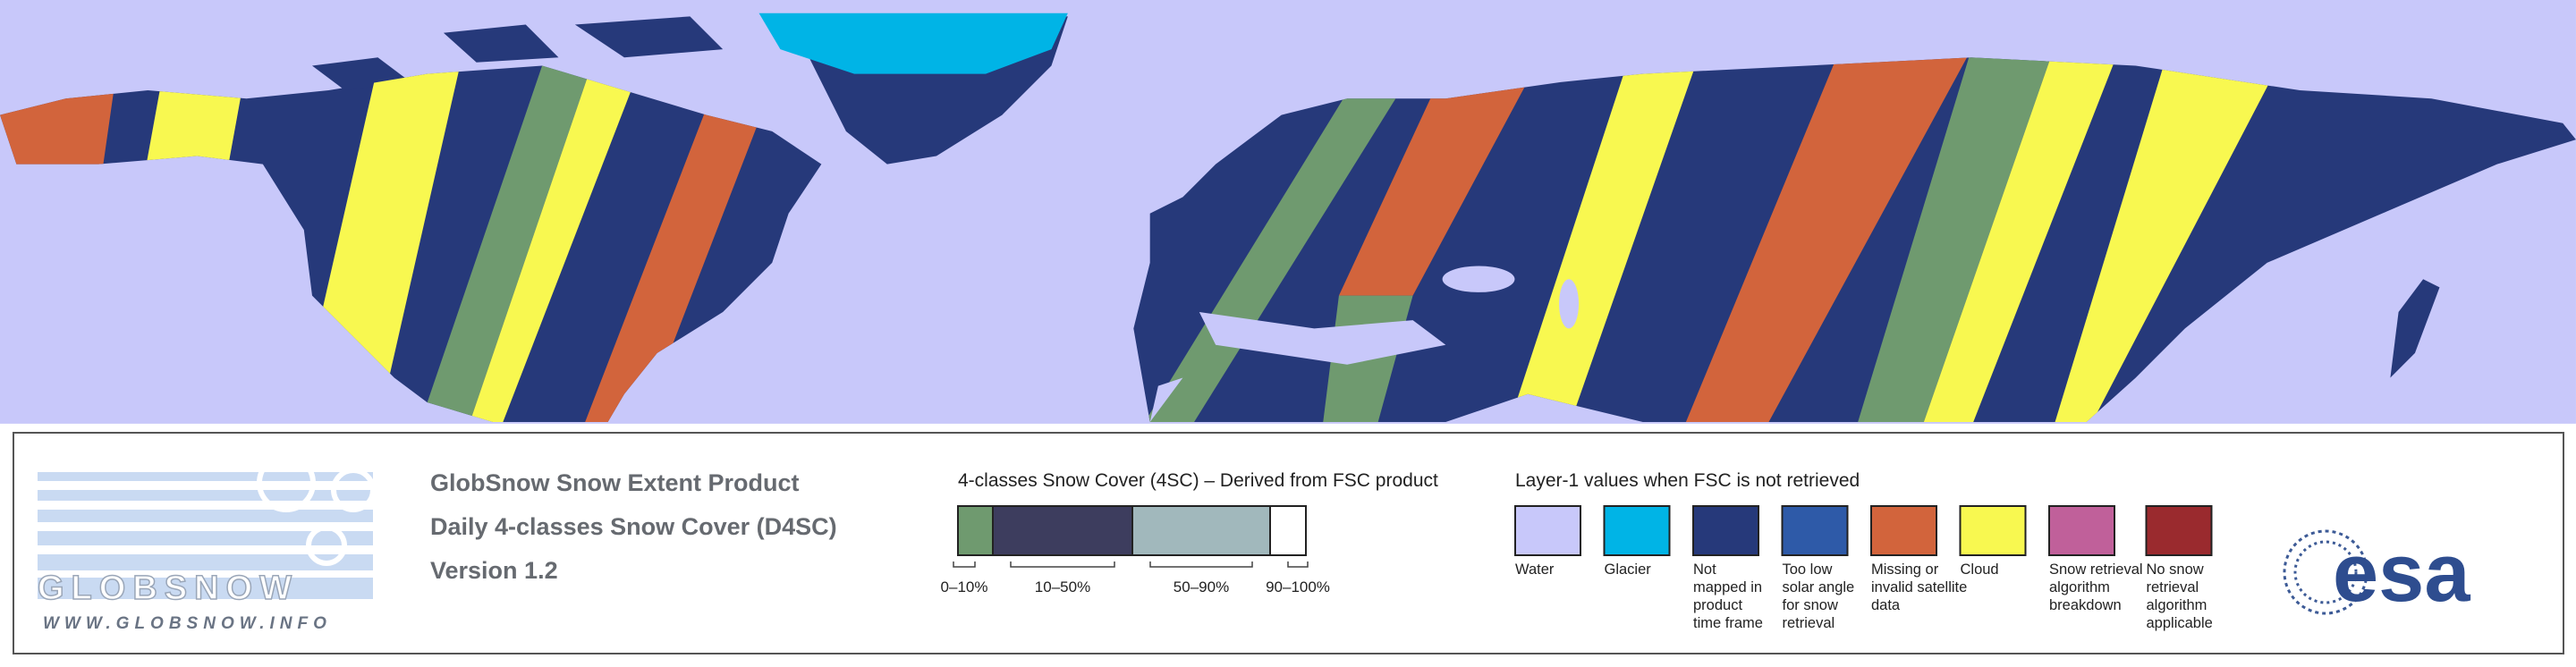 The height and width of the screenshot is (667, 2576). What do you see at coordinates (2175, 569) in the screenshot?
I see `item-label: No snow` at bounding box center [2175, 569].